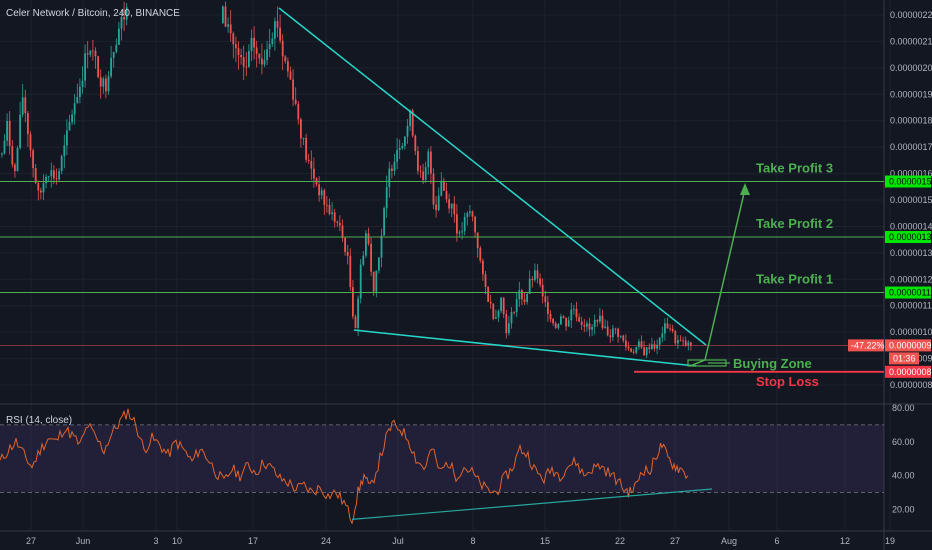 The image size is (932, 550). What do you see at coordinates (460, 541) in the screenshot?
I see `time-axis: 27 Jun 3 10 17 24 Jul 8 15 22 27 Aug 6 12 19` at bounding box center [460, 541].